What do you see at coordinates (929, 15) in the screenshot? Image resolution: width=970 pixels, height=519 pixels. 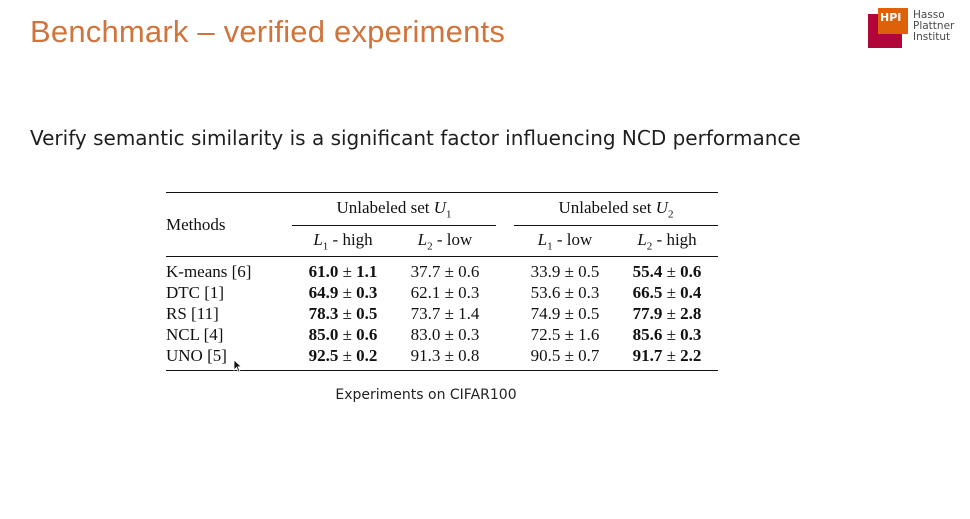 I see `logo-line-1: Hasso` at bounding box center [929, 15].